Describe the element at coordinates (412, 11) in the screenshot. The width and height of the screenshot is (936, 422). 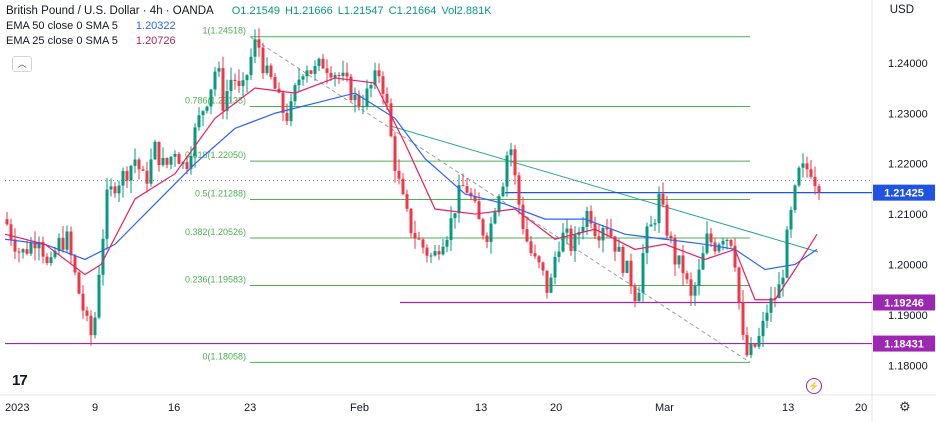
I see `ohlc-close: C1.21664` at that location.